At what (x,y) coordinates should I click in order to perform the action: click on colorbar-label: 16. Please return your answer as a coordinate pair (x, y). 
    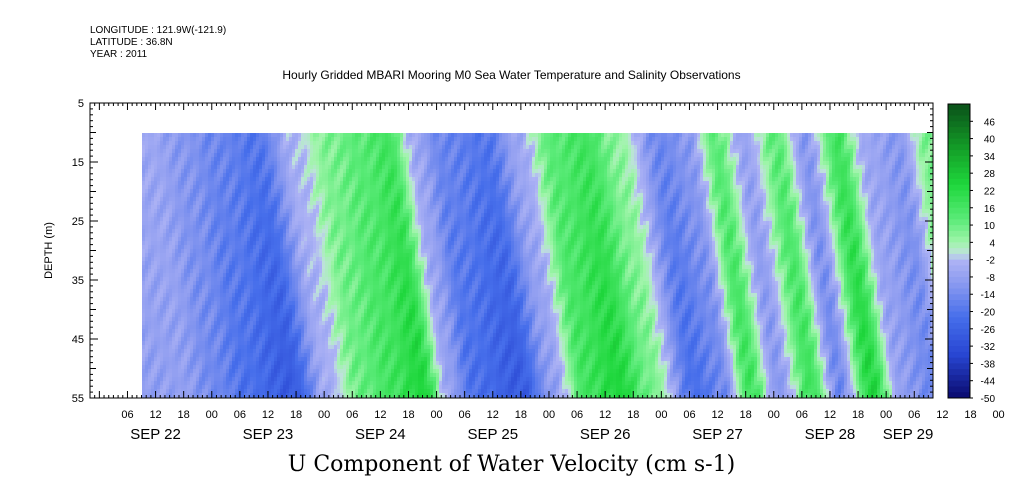
    Looking at the image, I should click on (990, 209).